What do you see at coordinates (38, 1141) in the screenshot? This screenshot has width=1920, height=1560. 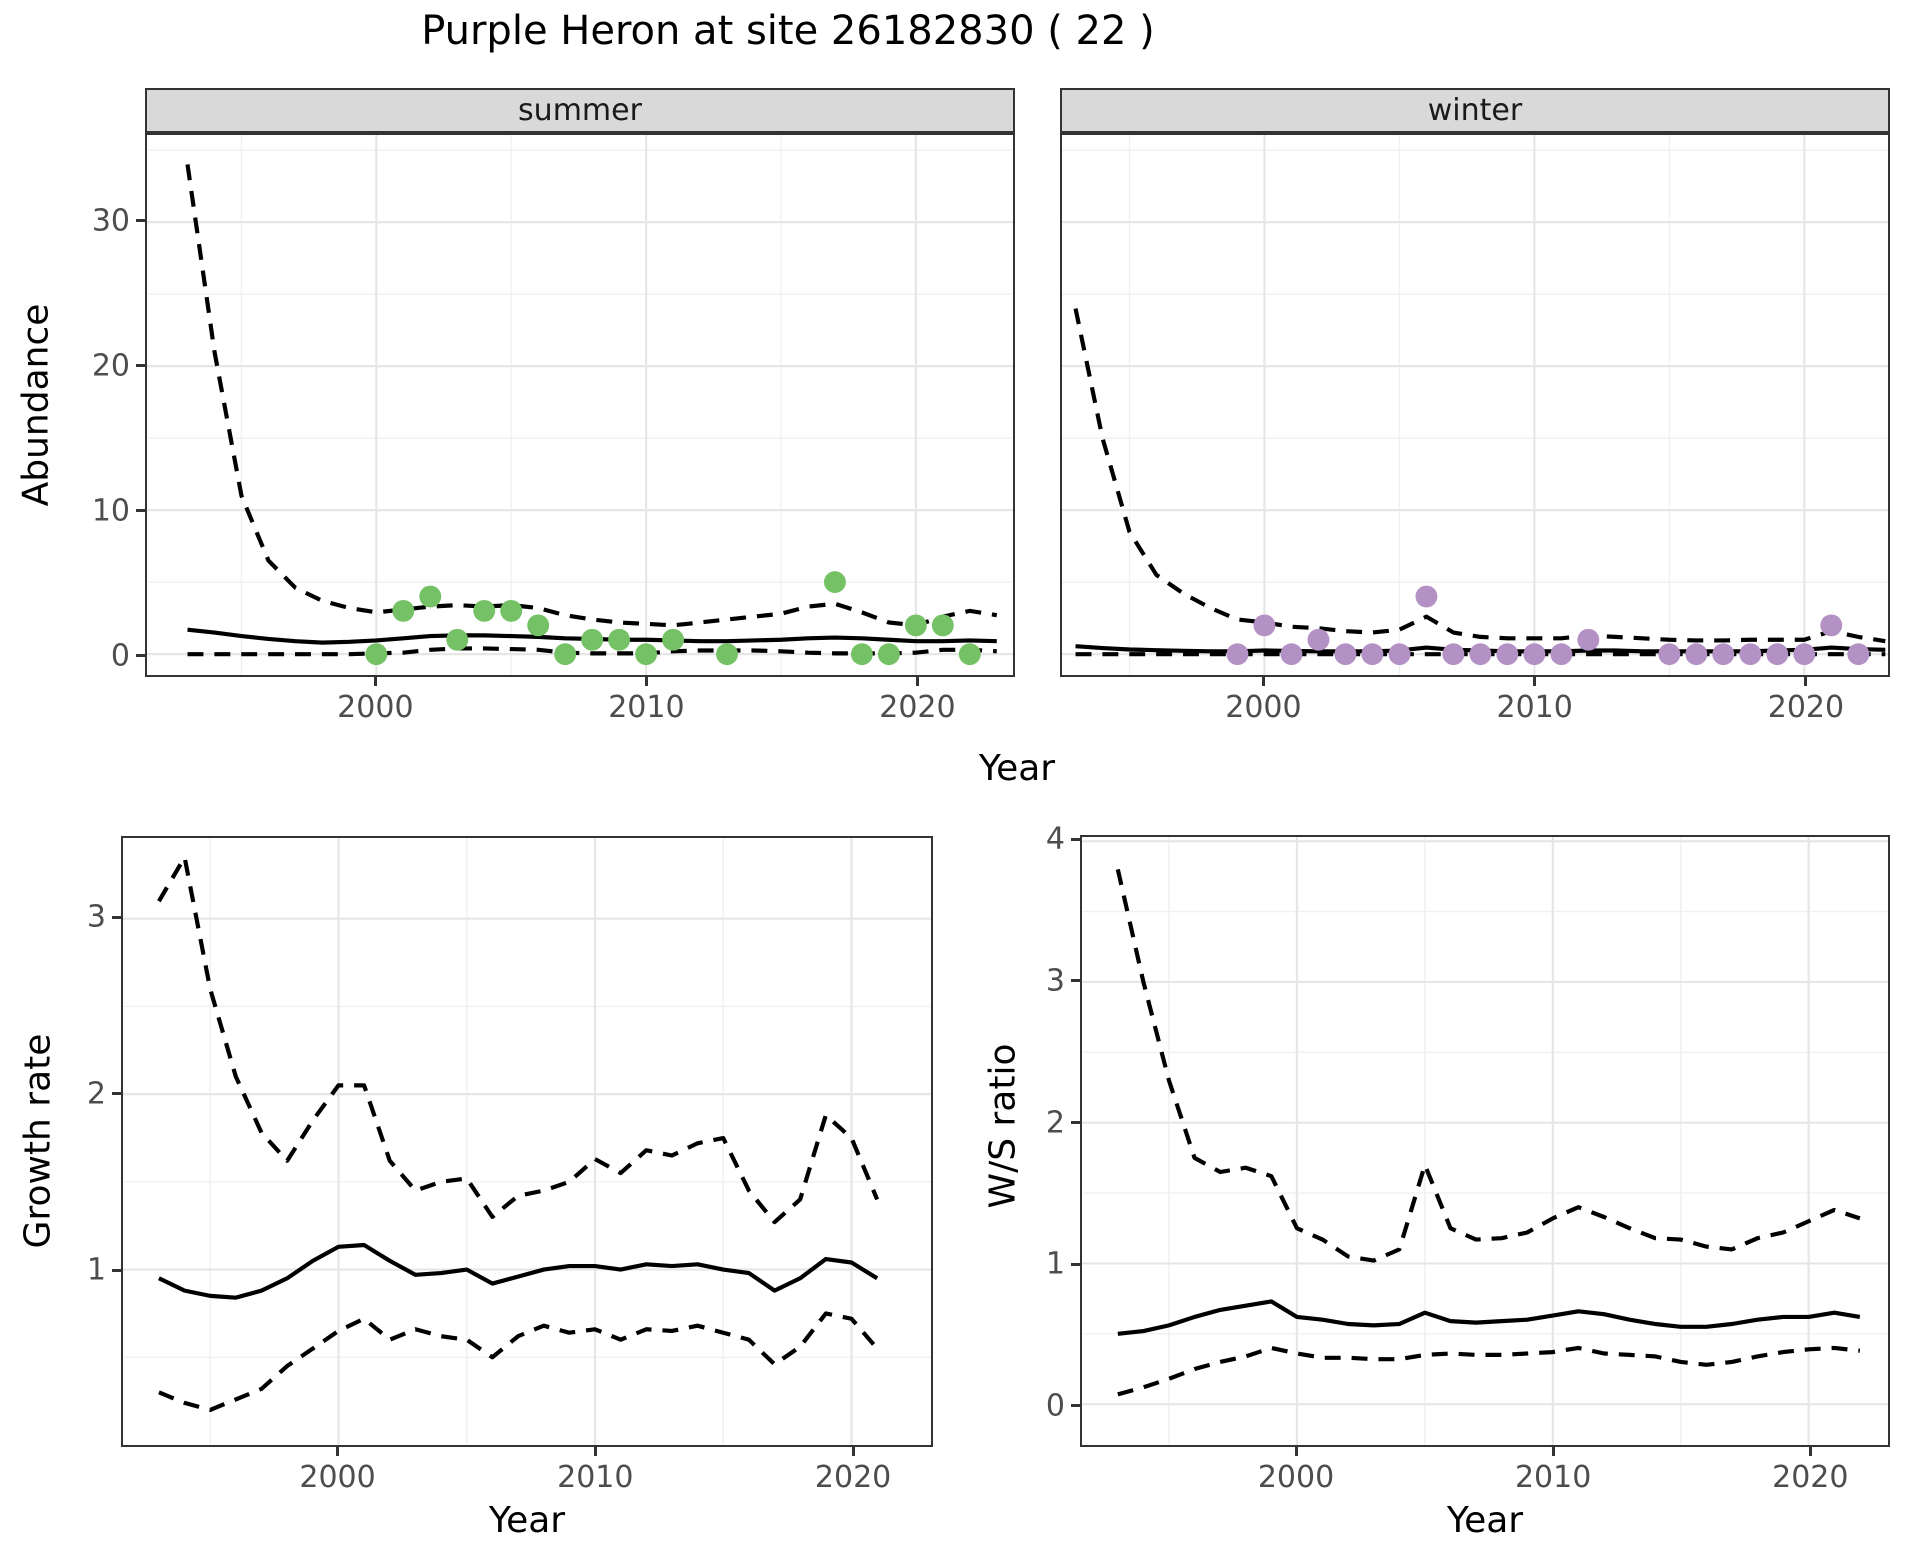 I see `y-axis-title-growth-rate: Growth rate` at bounding box center [38, 1141].